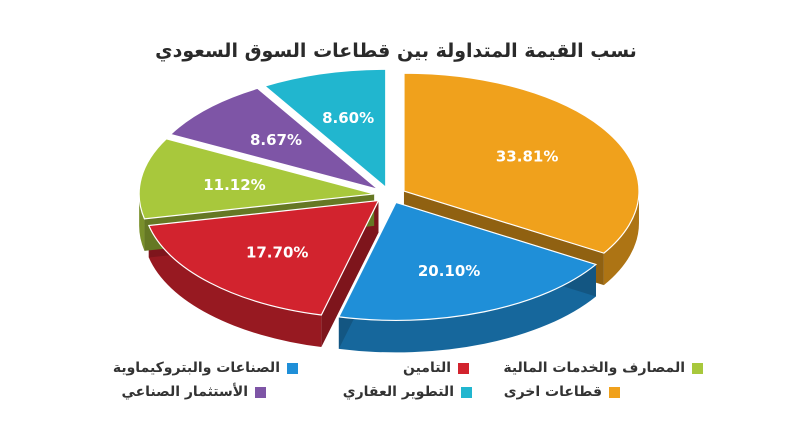 The image size is (792, 446). I want to click on legend-label-banks: المصارف والخدمات المالية, so click(594, 368).